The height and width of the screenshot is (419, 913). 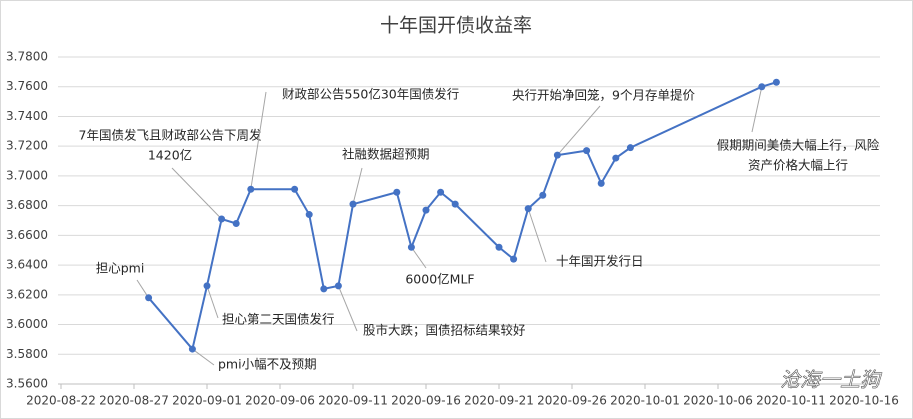 I want to click on x-tick-label: 2020-10-16, so click(x=864, y=401).